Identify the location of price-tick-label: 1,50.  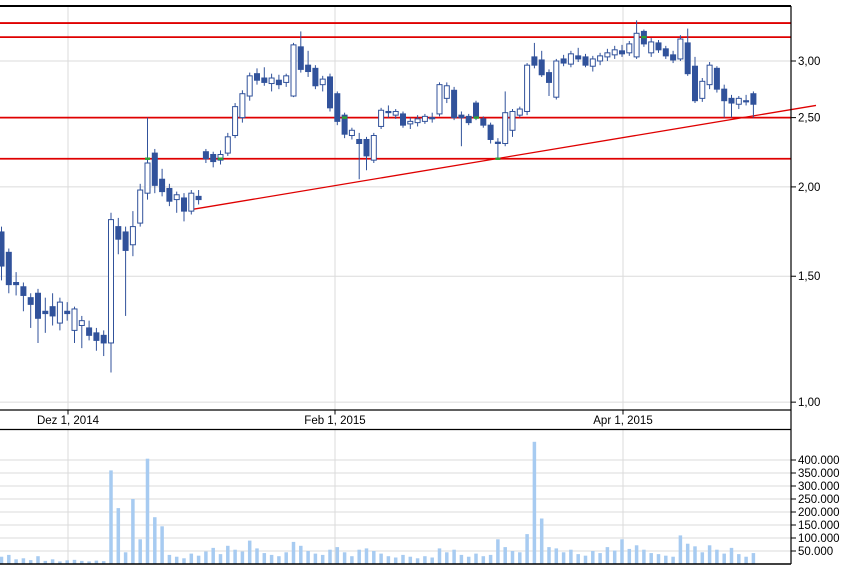
(809, 277).